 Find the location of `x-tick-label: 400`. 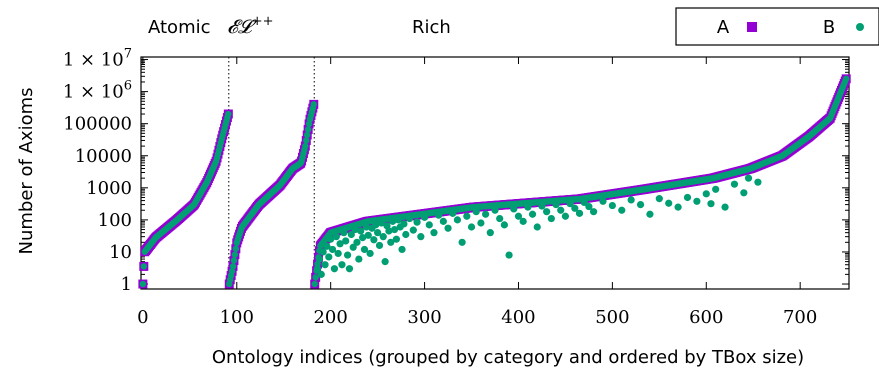

x-tick-label: 400 is located at coordinates (518, 317).